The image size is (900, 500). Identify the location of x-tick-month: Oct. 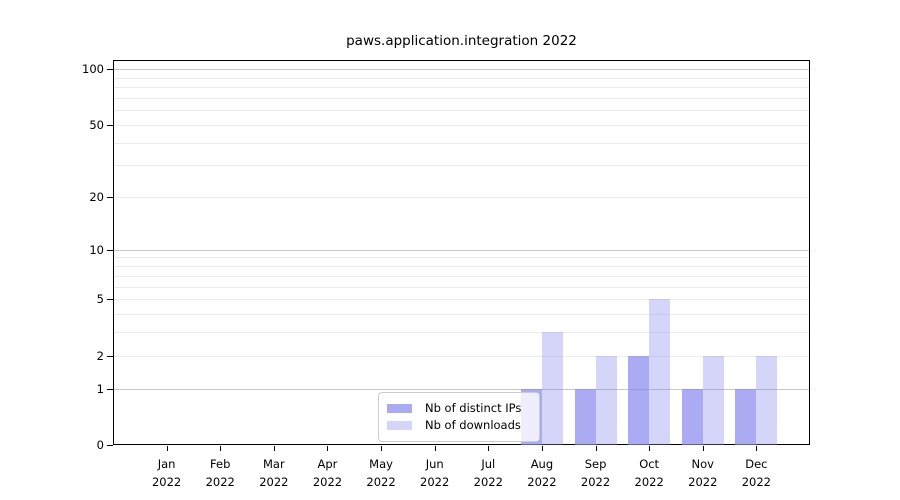
(649, 464).